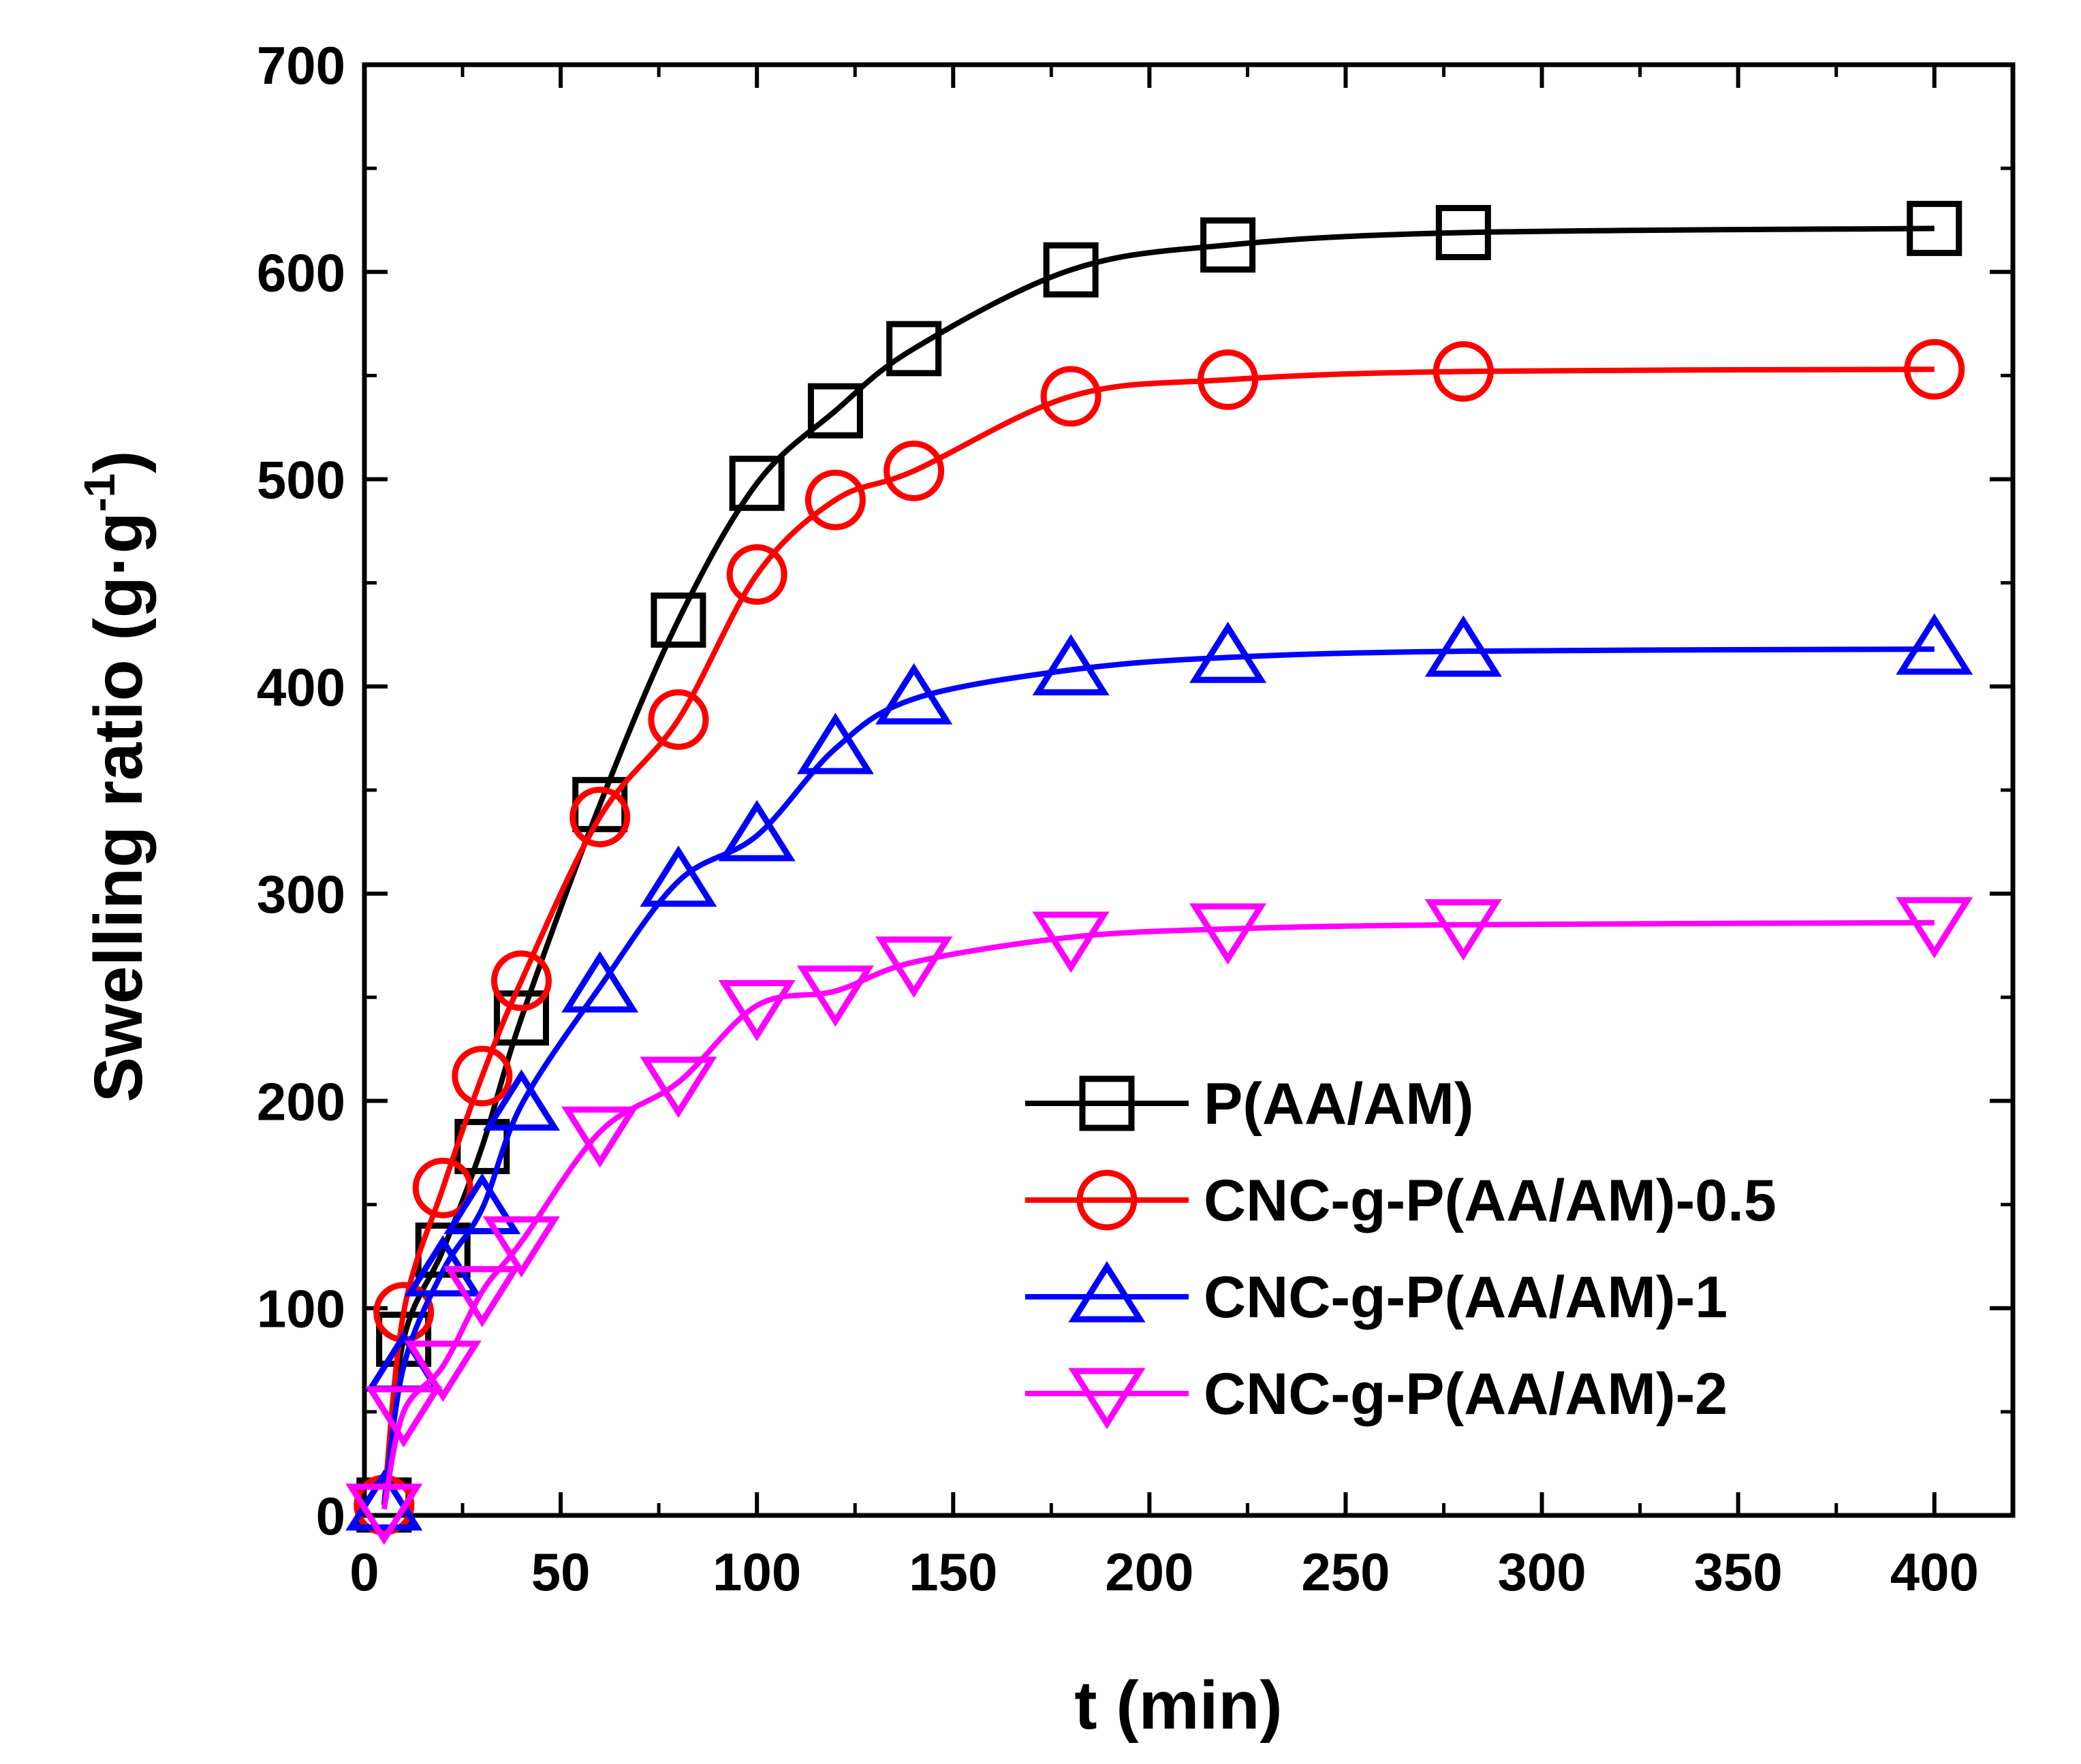 The height and width of the screenshot is (1764, 2081). What do you see at coordinates (1465, 1394) in the screenshot?
I see `legend-label: CNC-g-P(AA/AM)-2` at bounding box center [1465, 1394].